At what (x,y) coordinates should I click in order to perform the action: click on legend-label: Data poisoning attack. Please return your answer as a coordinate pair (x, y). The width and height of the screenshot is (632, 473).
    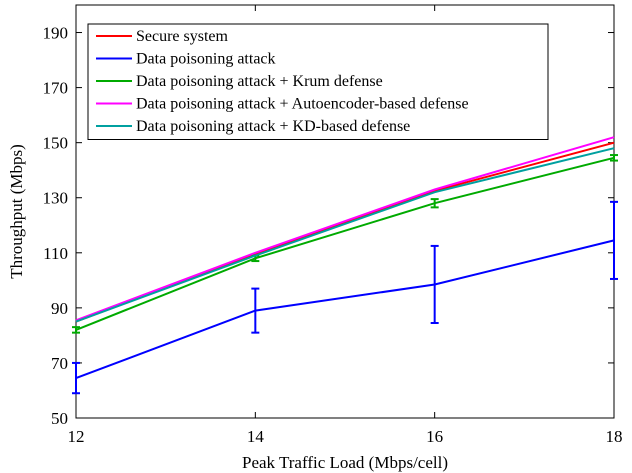
    Looking at the image, I should click on (206, 59).